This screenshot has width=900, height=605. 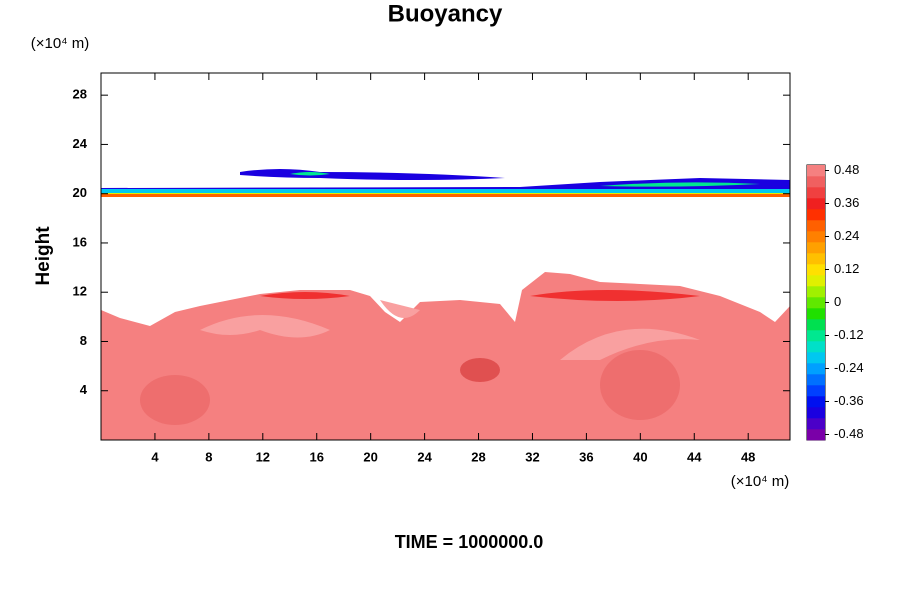 I want to click on red-line, so click(x=445, y=195).